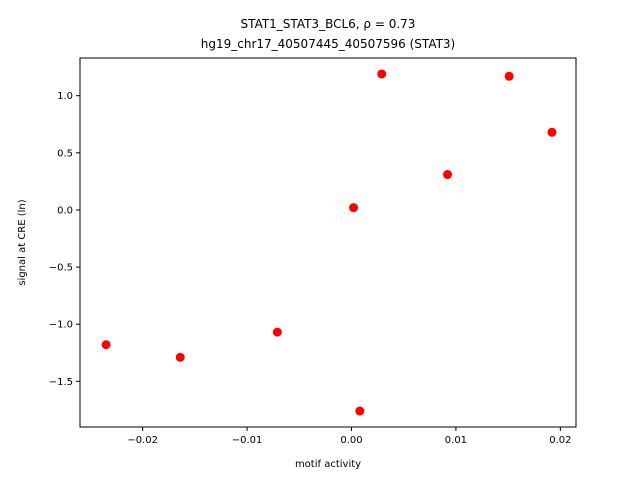 The width and height of the screenshot is (640, 480). What do you see at coordinates (142, 440) in the screenshot?
I see `x-tick-label: −0.02` at bounding box center [142, 440].